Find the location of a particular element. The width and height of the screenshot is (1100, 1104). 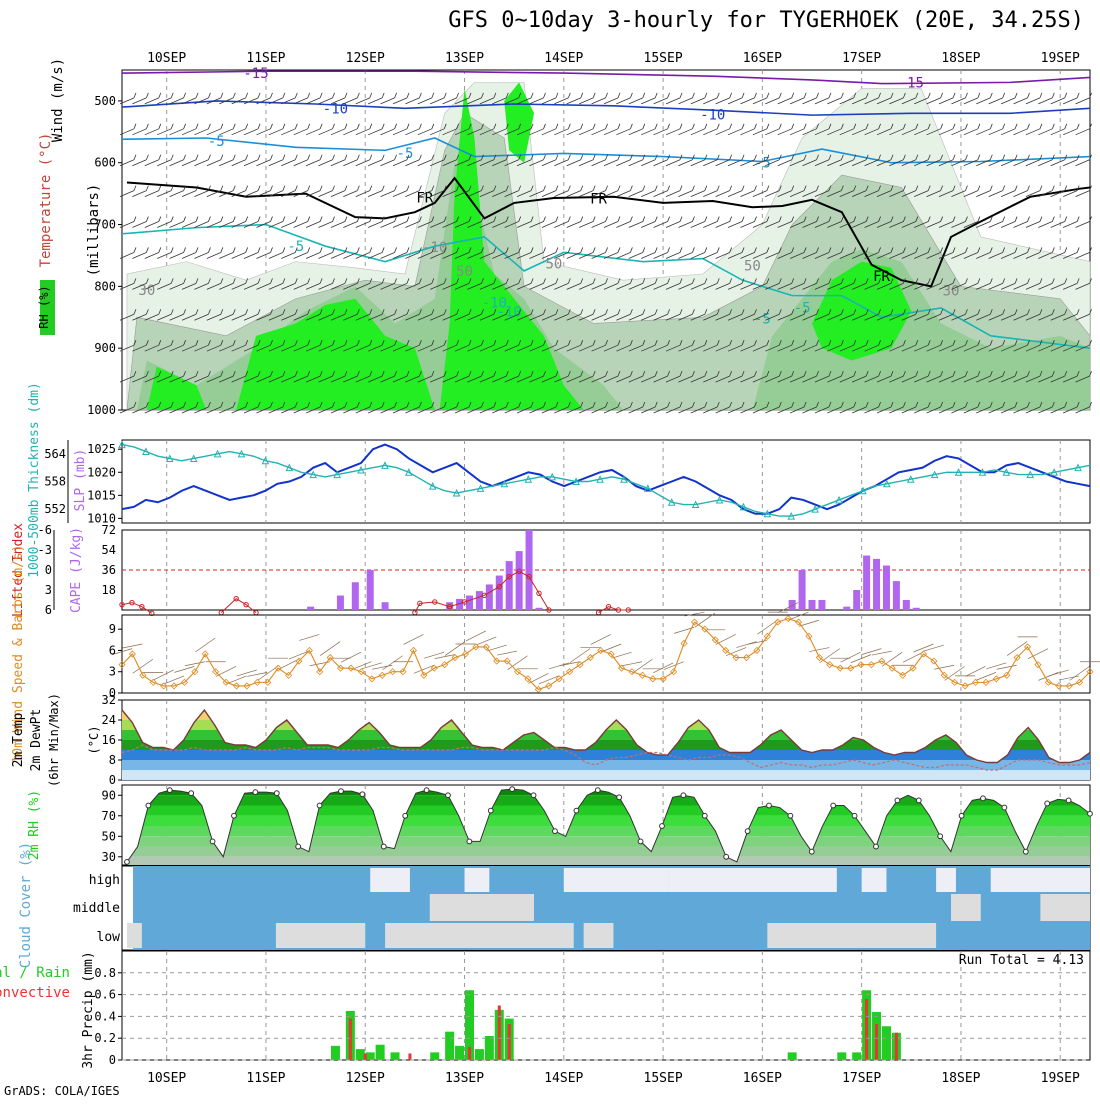

cape-bar is located at coordinates (450, 606).